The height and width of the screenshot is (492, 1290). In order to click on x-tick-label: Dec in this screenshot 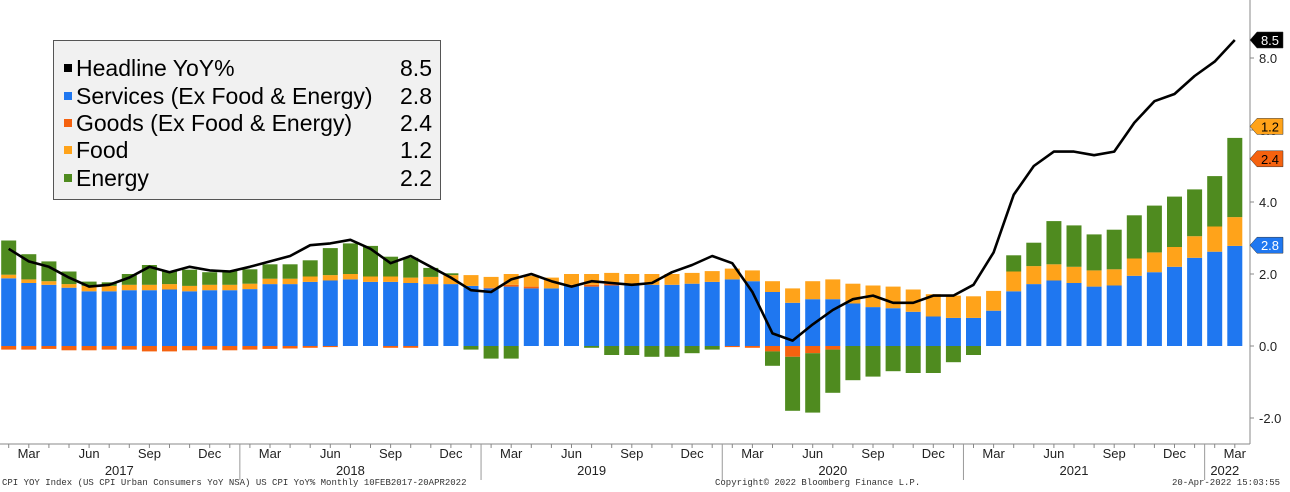, I will do `click(451, 453)`.